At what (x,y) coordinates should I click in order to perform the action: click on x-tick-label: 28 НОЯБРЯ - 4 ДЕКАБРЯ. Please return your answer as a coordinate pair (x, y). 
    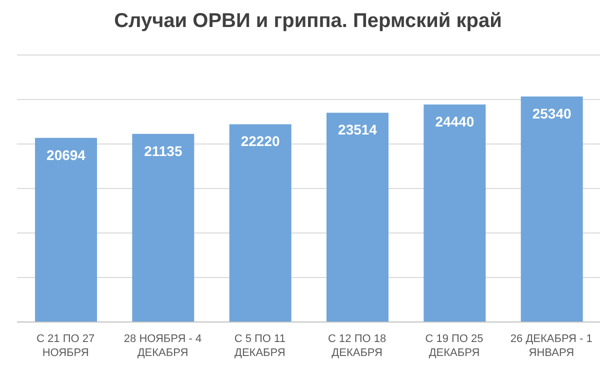
    Looking at the image, I should click on (163, 346).